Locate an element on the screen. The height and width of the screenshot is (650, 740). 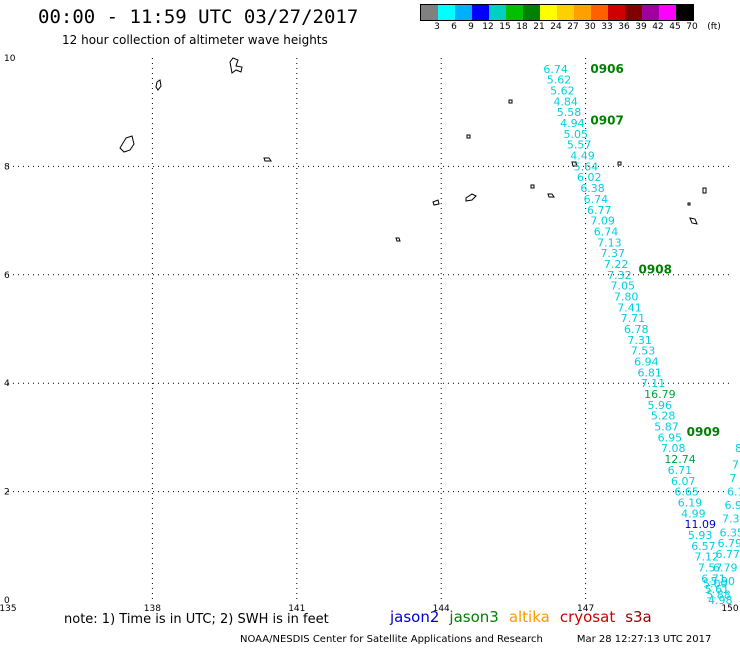
x-tick-label: 150 is located at coordinates (729, 609).